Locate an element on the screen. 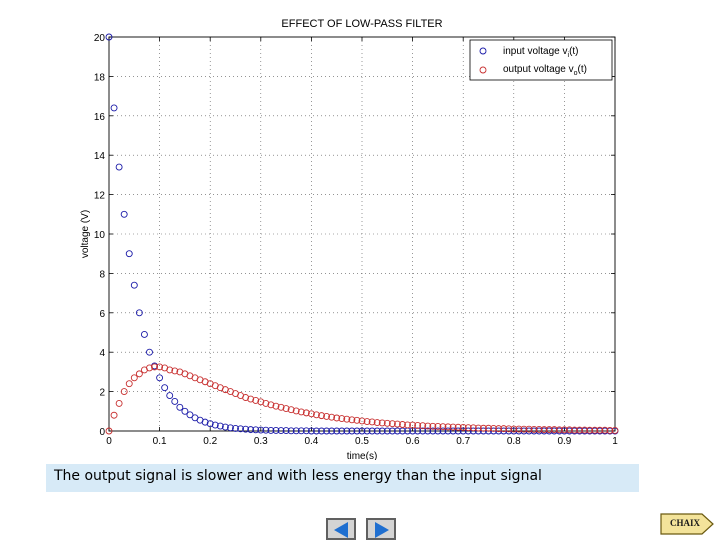 The width and height of the screenshot is (720, 540). chart-title: EFFECT OF LOW-PASS FILTER is located at coordinates (361, 24).